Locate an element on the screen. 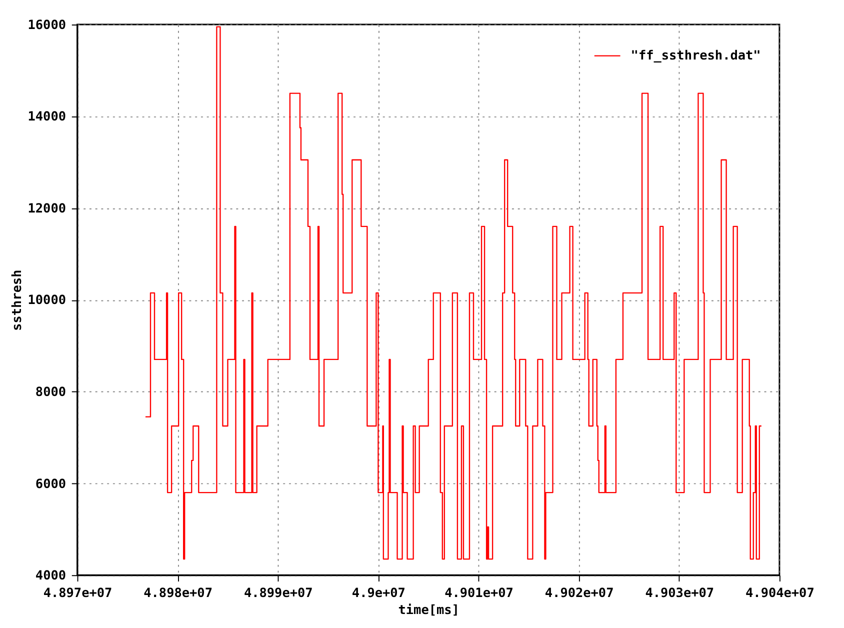 The width and height of the screenshot is (844, 628). x-tick-label: 4.903e+07 is located at coordinates (679, 592).